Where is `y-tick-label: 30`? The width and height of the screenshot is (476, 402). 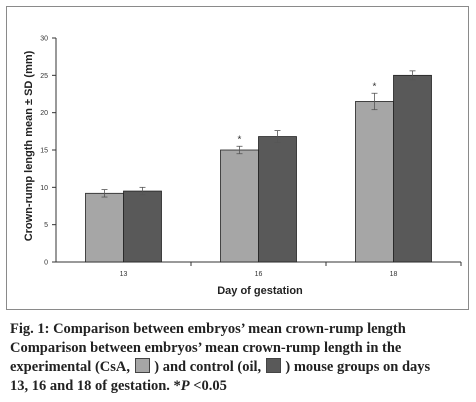 y-tick-label: 30 is located at coordinates (44, 39).